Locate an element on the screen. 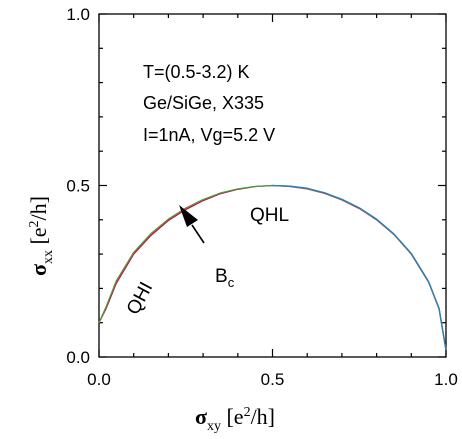 This screenshot has height=439, width=462. label-qhi: QHI is located at coordinates (140, 299).